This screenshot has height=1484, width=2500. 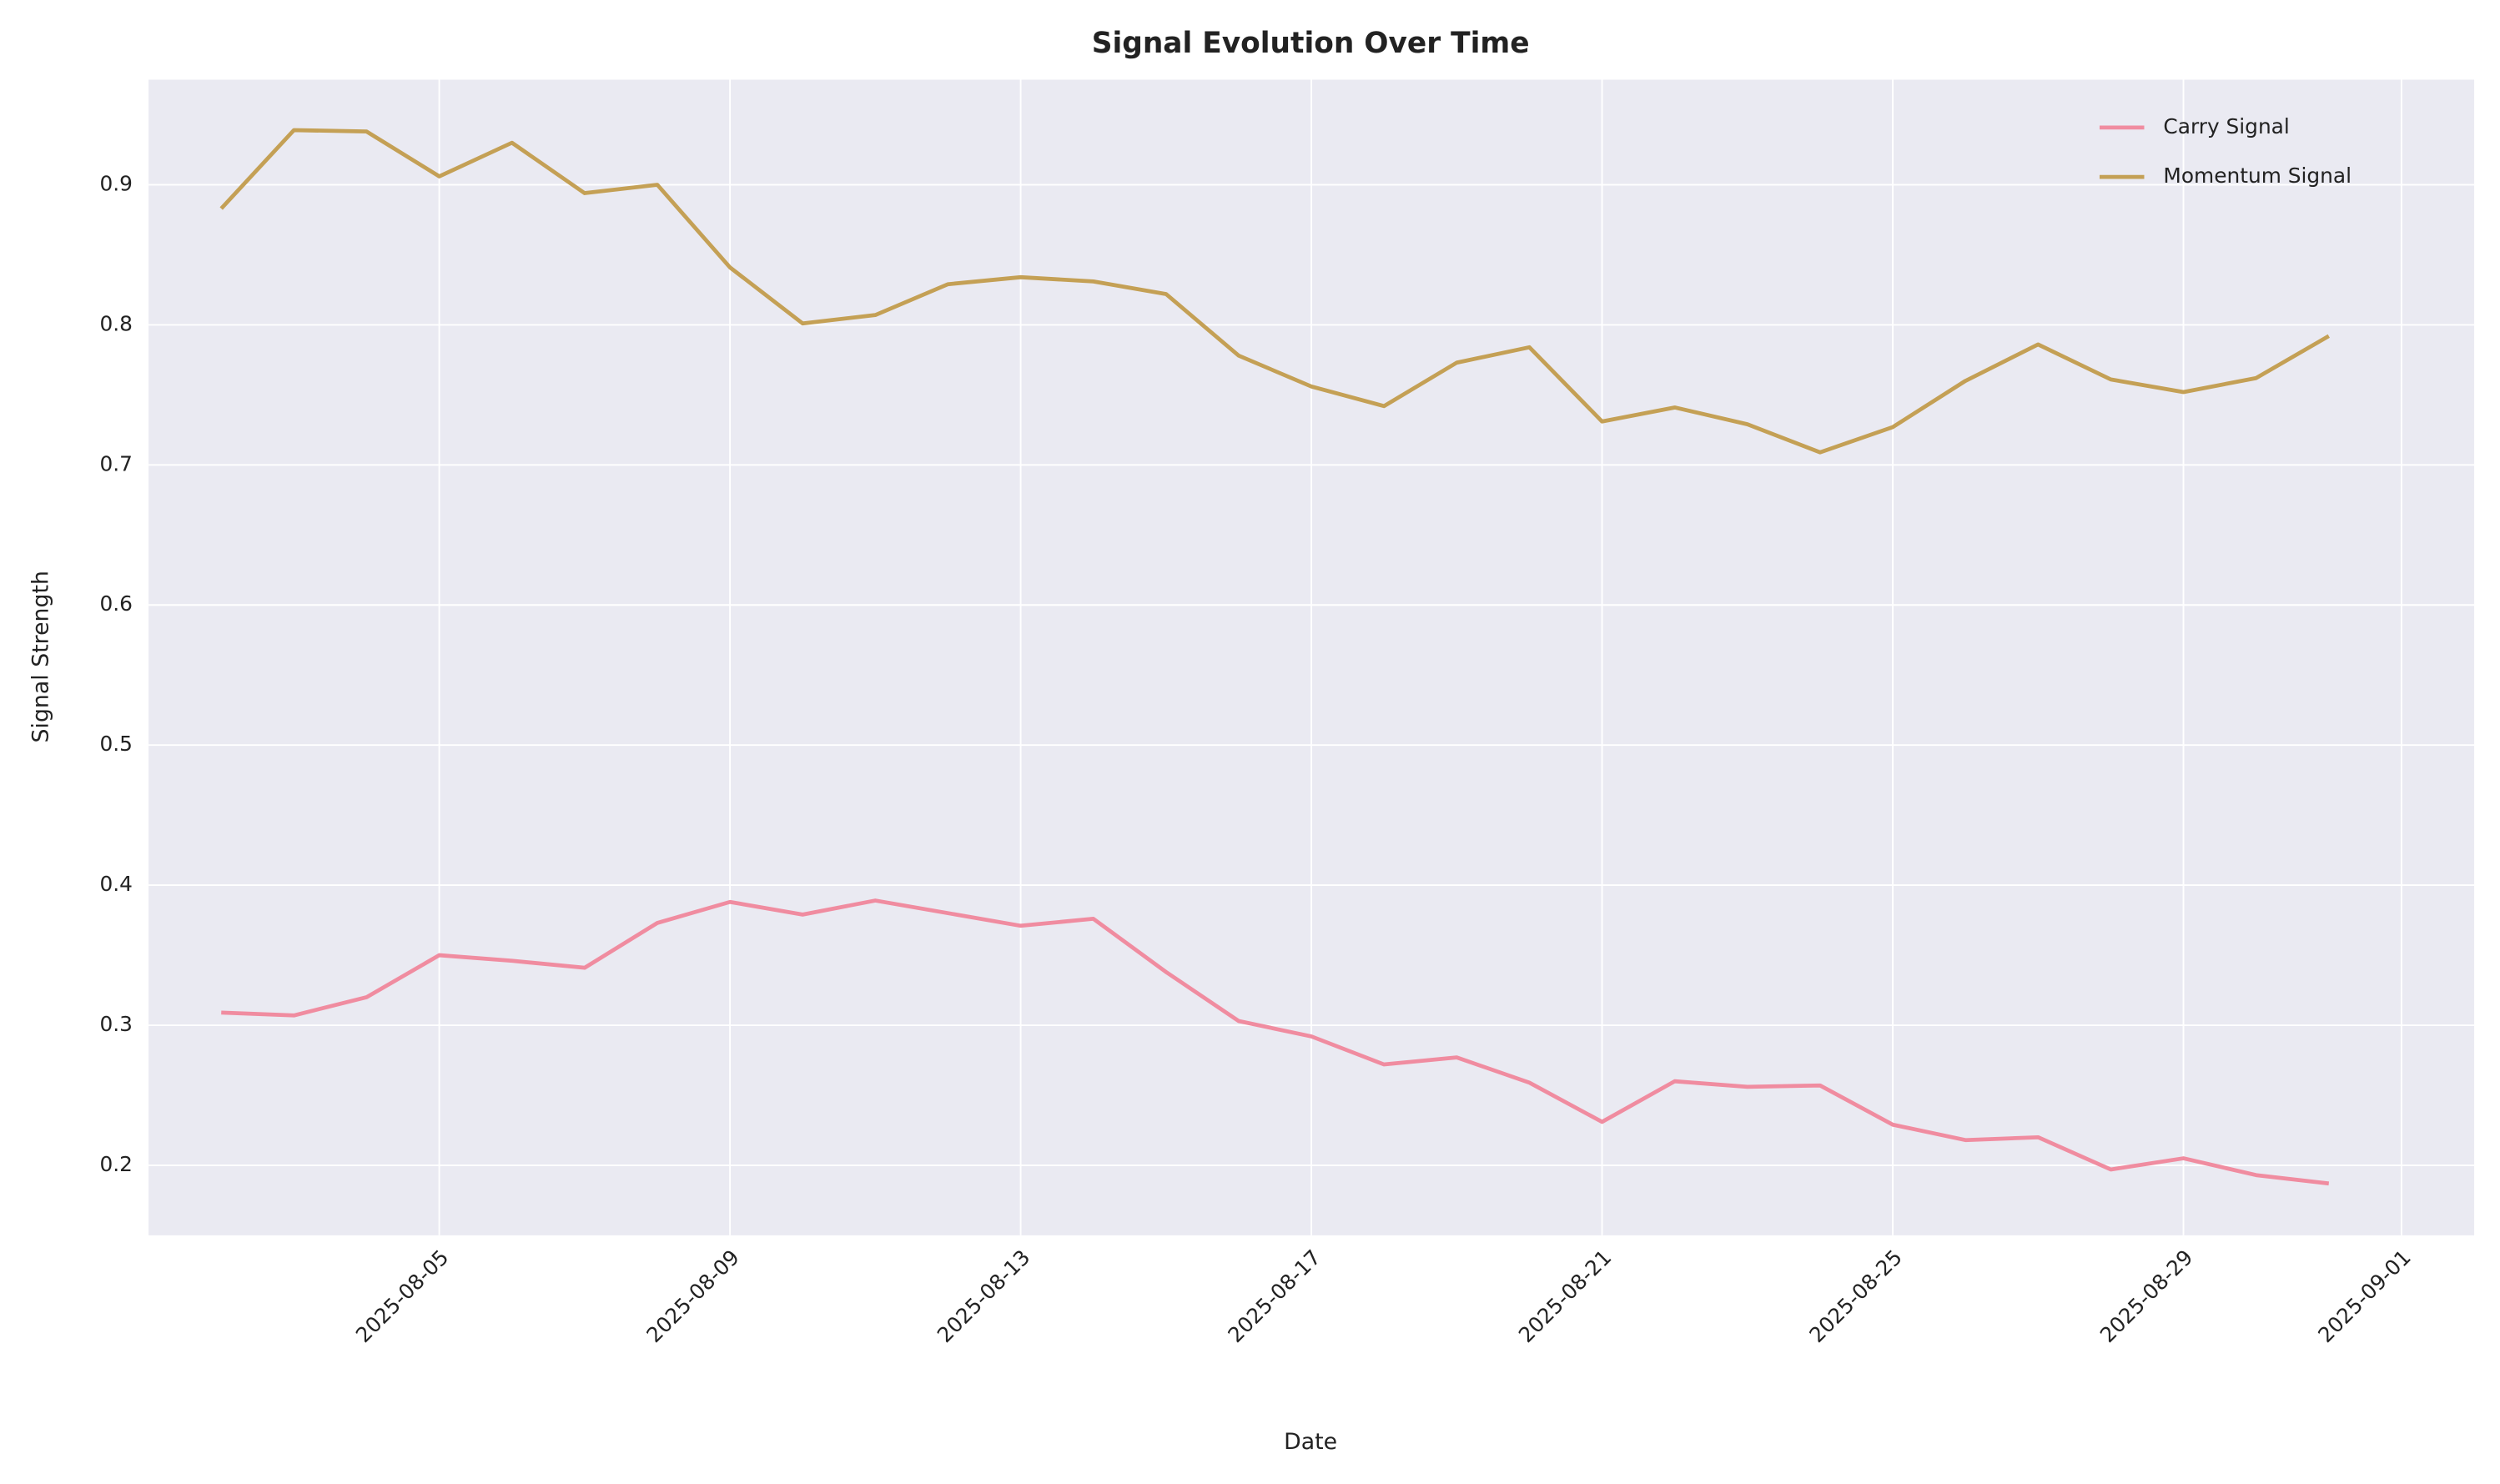 What do you see at coordinates (984, 1297) in the screenshot?
I see `x-tick-label: 2025-08-13` at bounding box center [984, 1297].